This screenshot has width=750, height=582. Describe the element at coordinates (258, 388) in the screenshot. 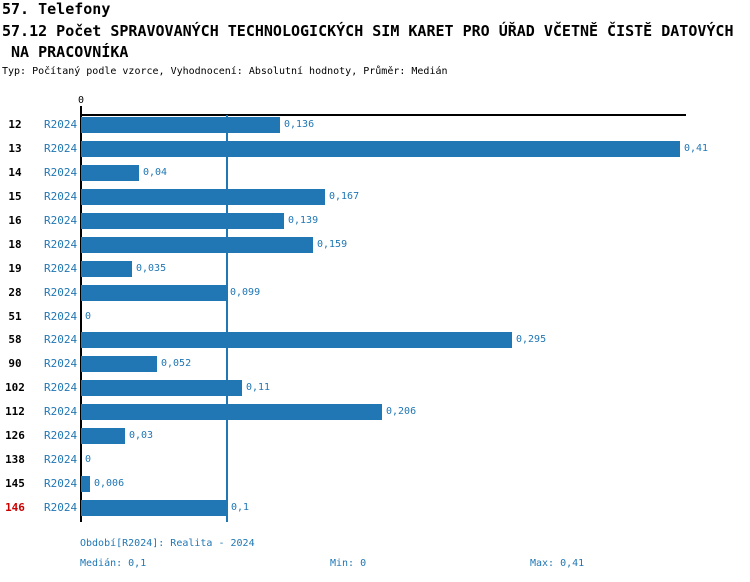

I see `bar-value-label: 0,11` at that location.